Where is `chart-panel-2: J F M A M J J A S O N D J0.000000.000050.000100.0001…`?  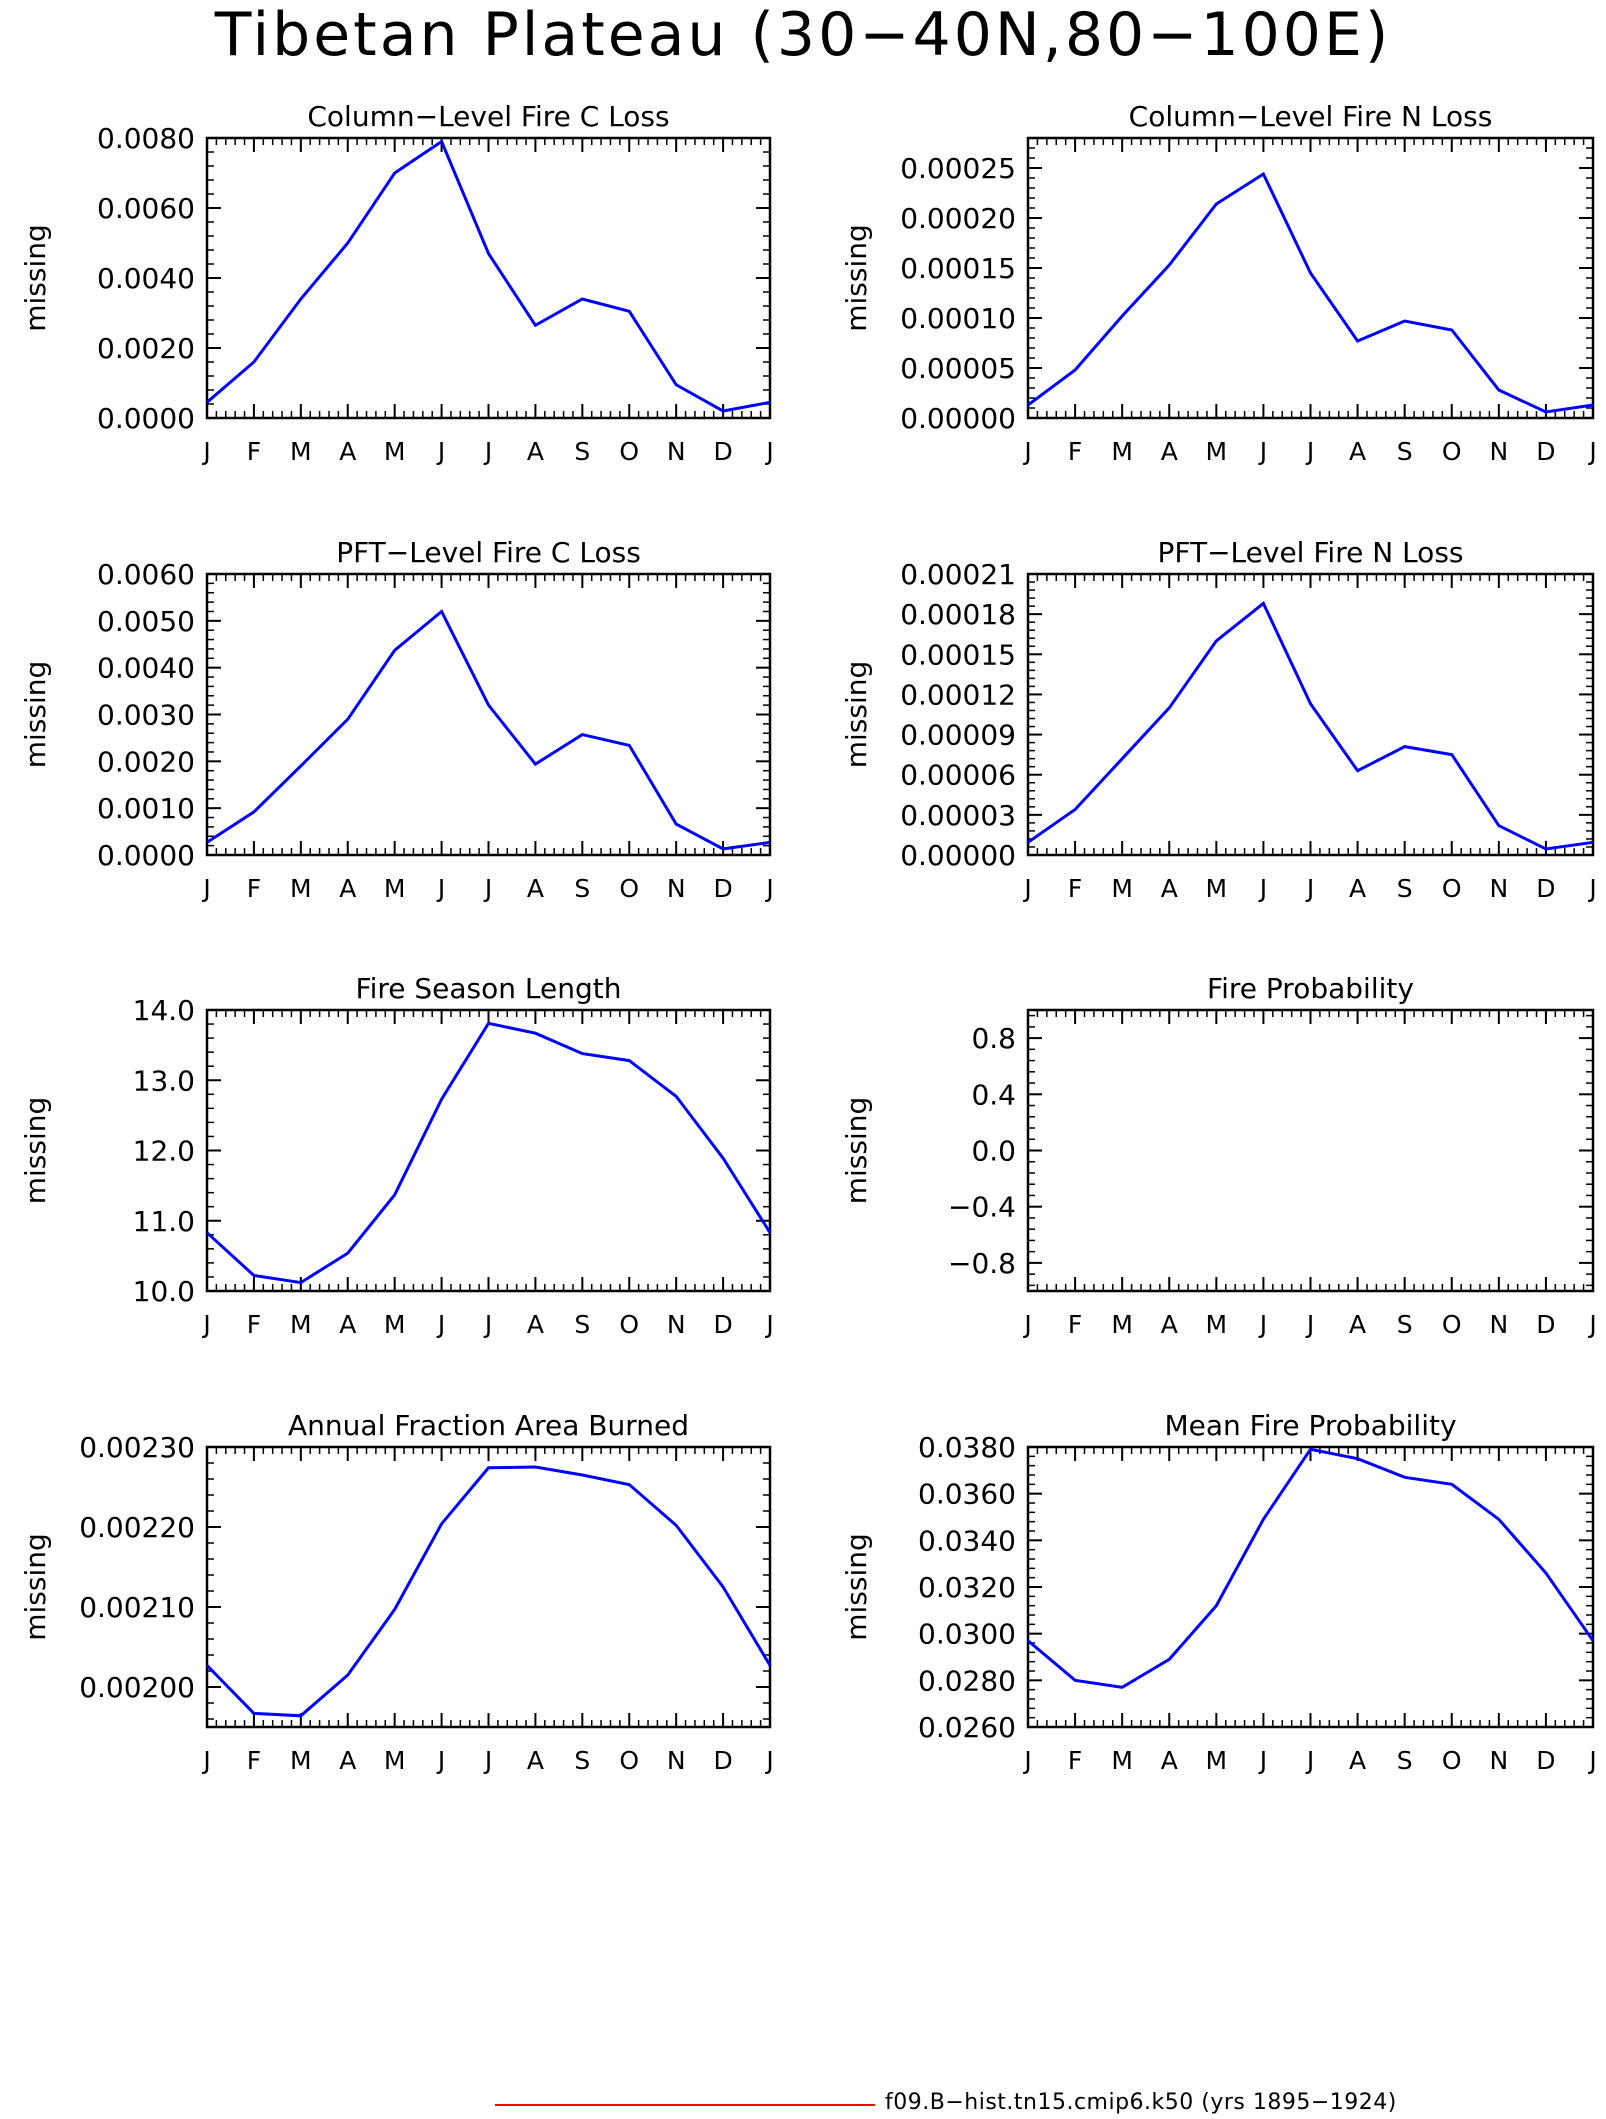
chart-panel-2: J F M A M J J A S O N D J0.000000.000050.000100.0001… is located at coordinates (1218, 283).